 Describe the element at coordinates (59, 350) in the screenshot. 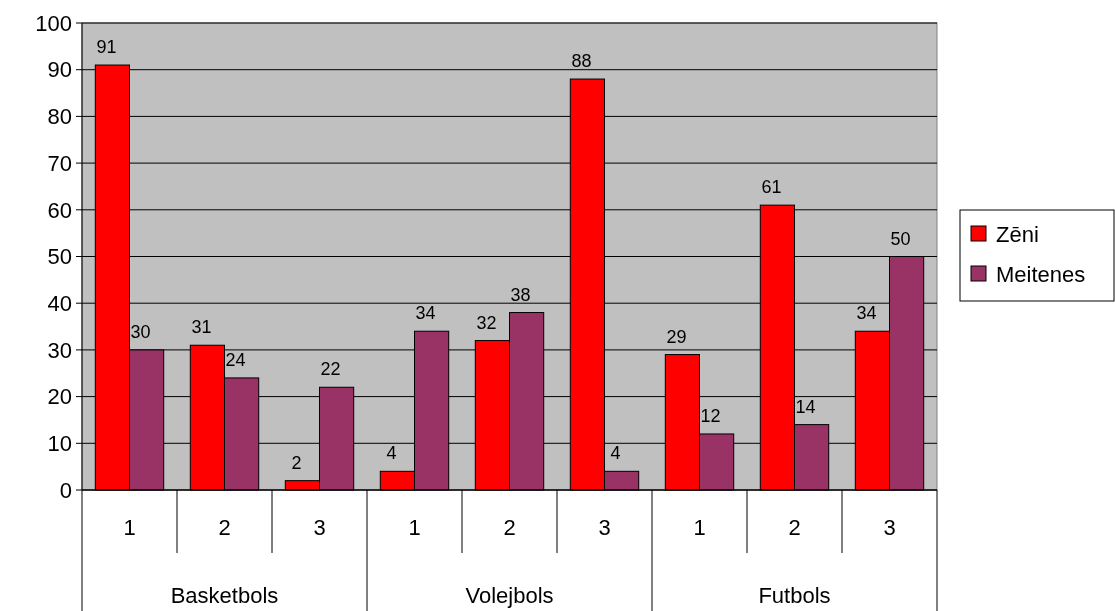

I see `y-tick-label: 30` at that location.